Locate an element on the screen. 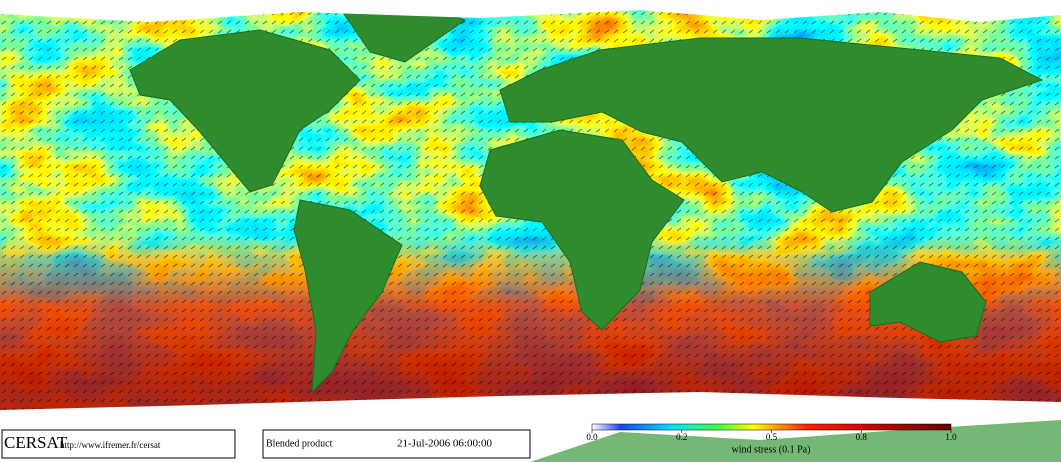 This screenshot has height=462, width=1061. colorbar-label: wind stress (0.1 Pa) is located at coordinates (771, 449).